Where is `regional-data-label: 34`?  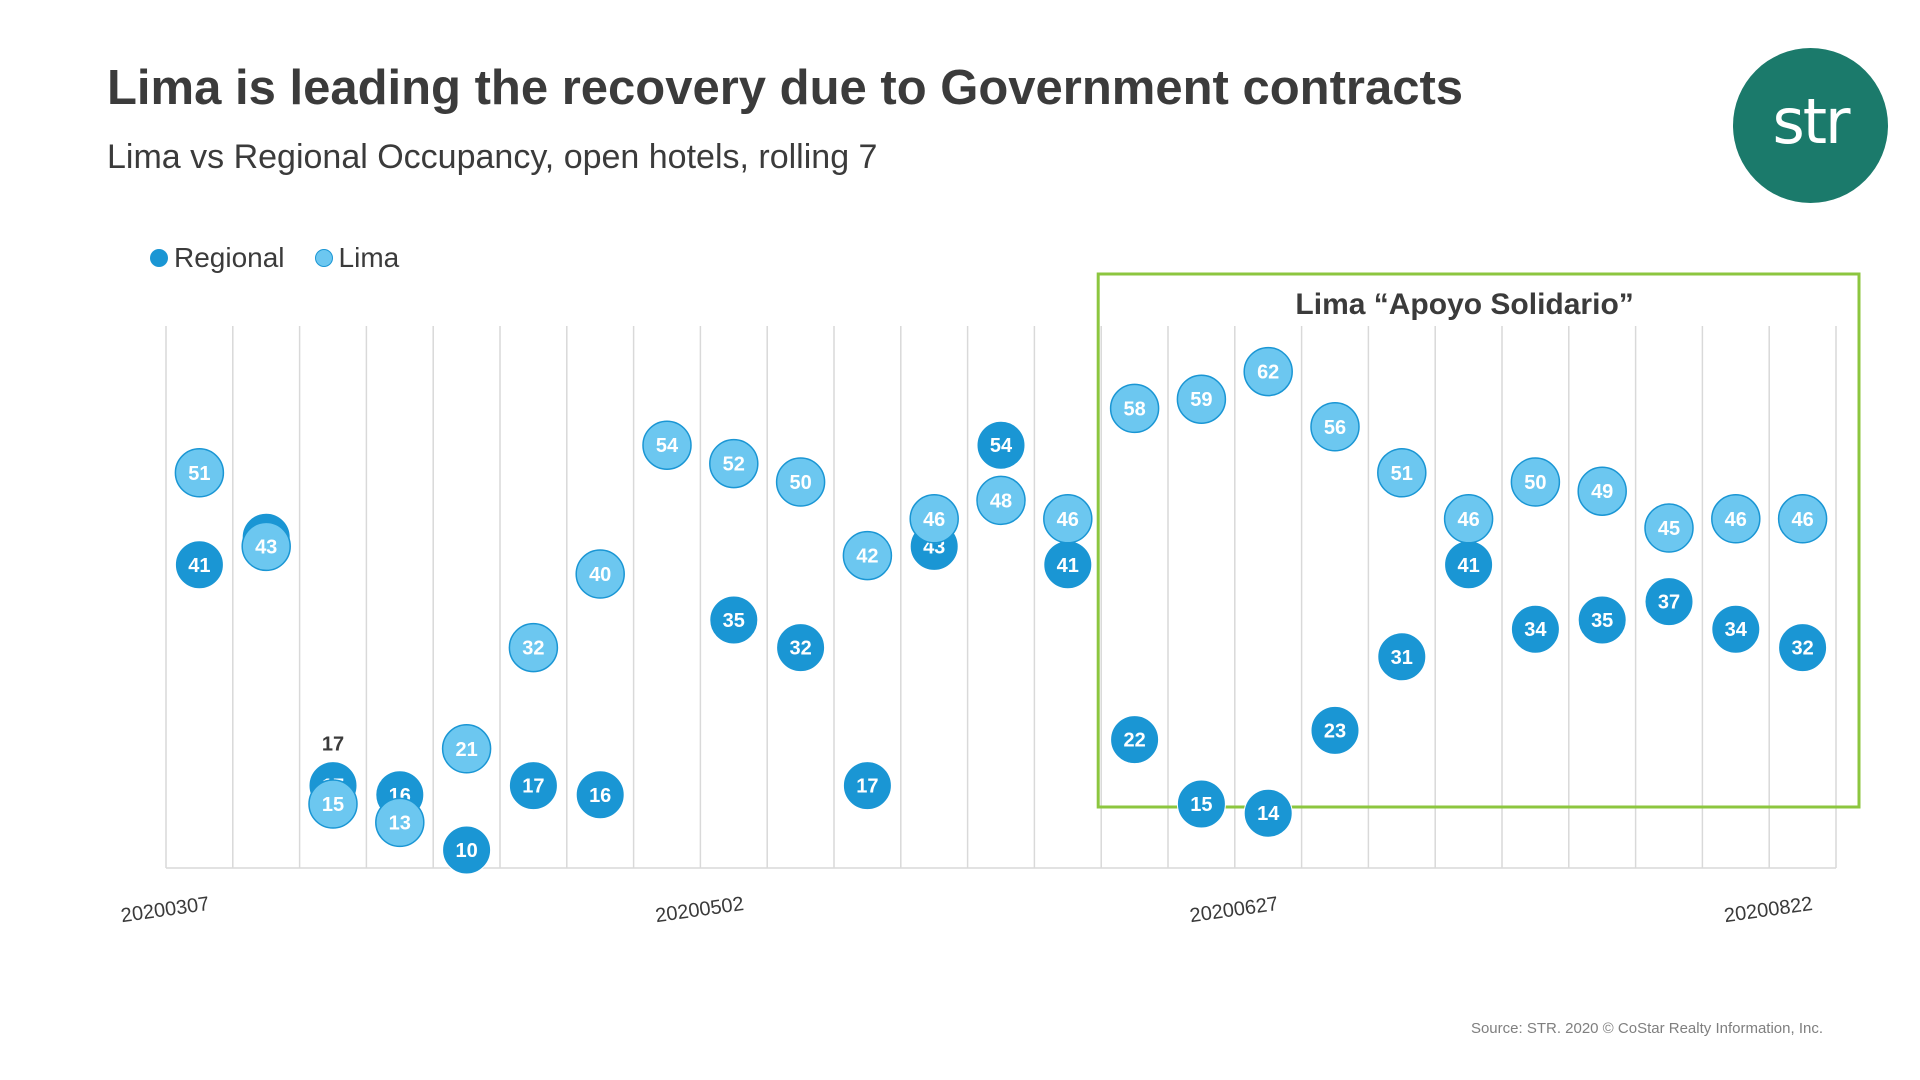
regional-data-label: 34 is located at coordinates (1736, 630).